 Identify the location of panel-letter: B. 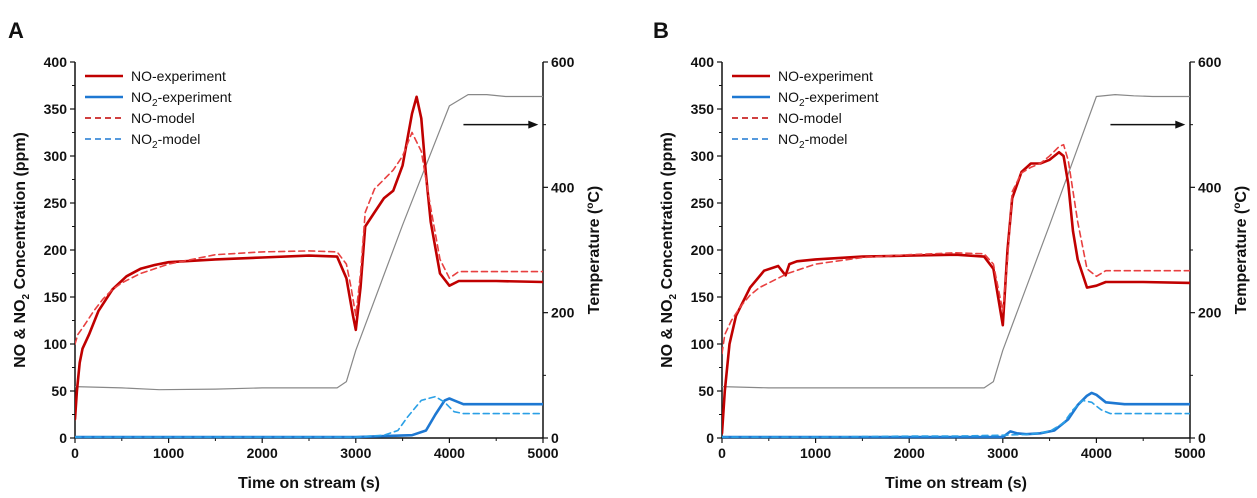
(661, 30).